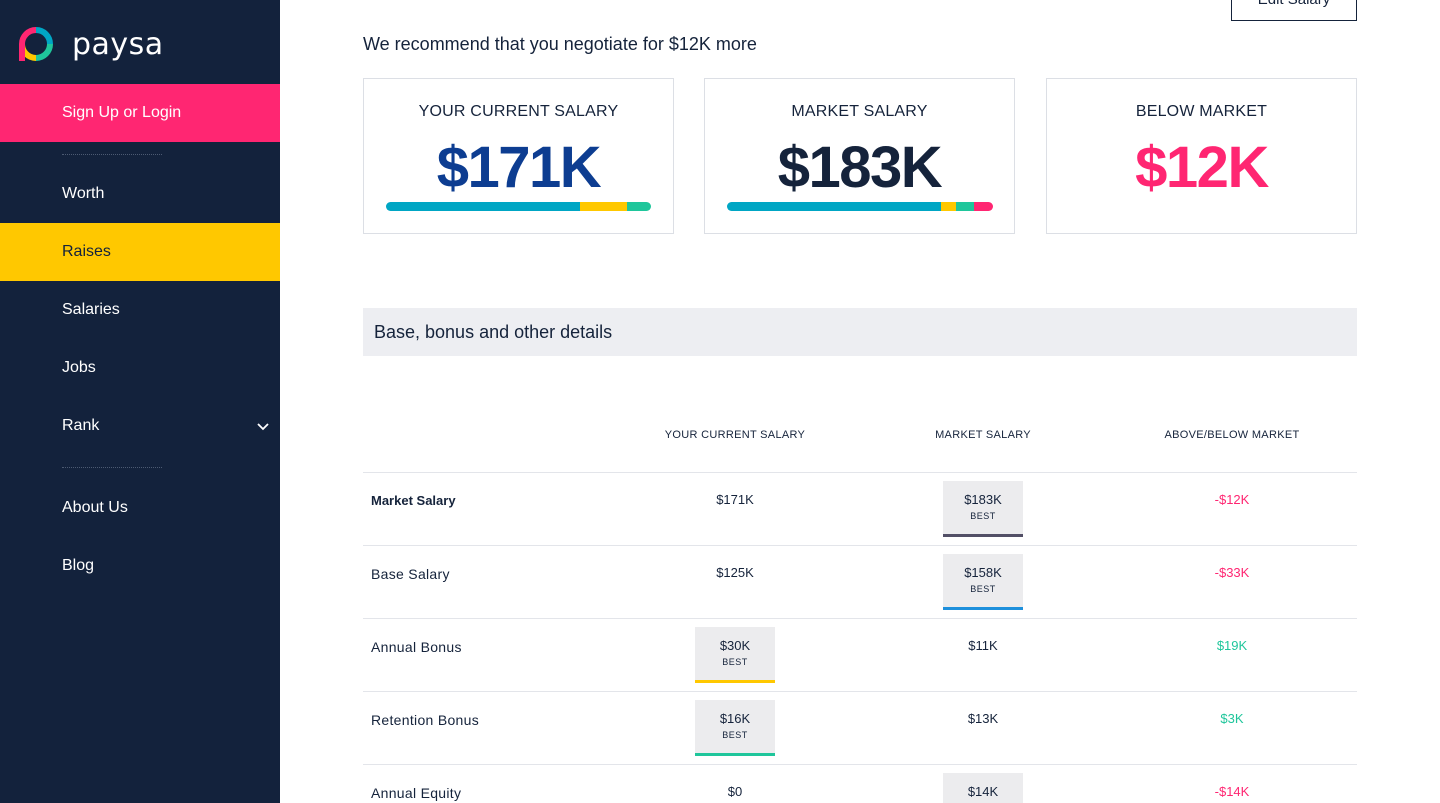 This screenshot has height=803, width=1440. I want to click on brand-name: paysa, so click(118, 44).